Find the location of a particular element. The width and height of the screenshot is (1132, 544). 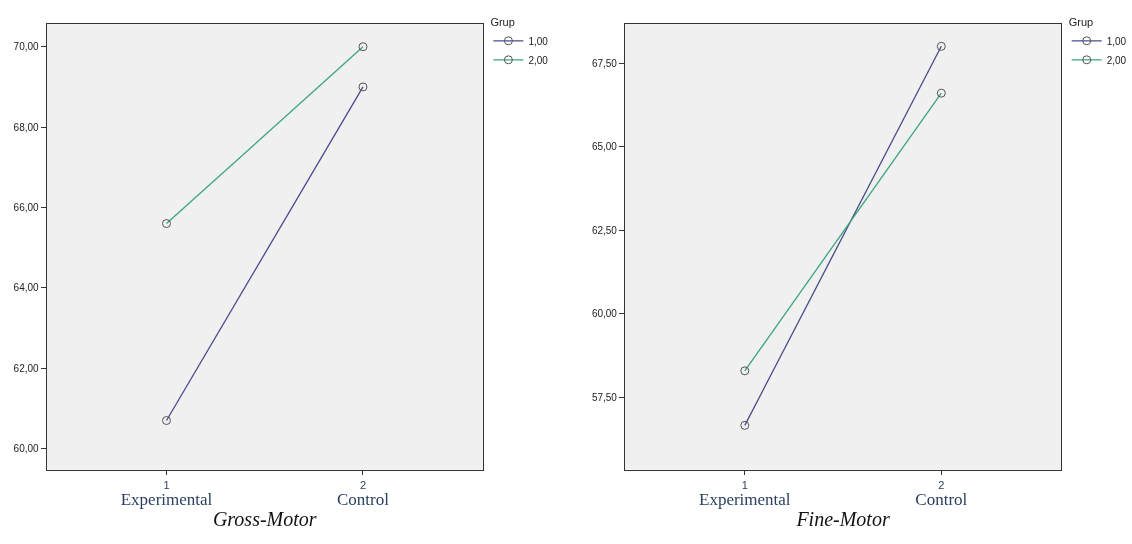

y-tick-label: 70,00 is located at coordinates (26, 47).